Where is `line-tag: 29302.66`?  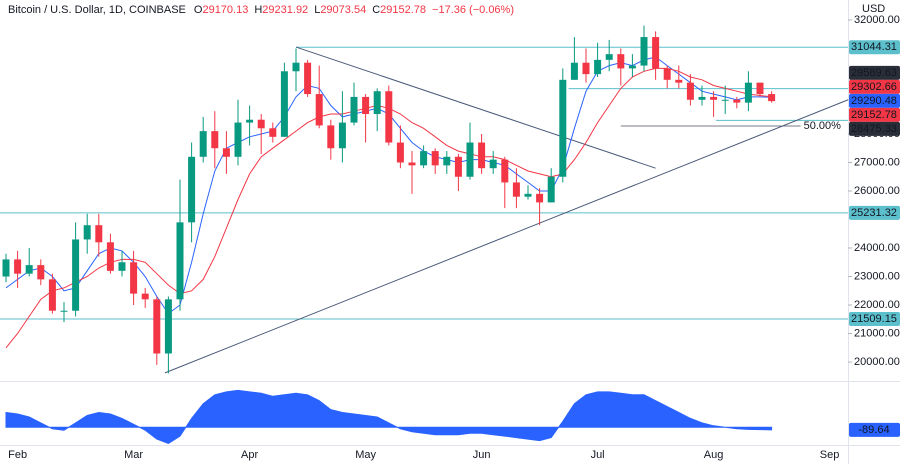 line-tag: 29302.66 is located at coordinates (874, 87).